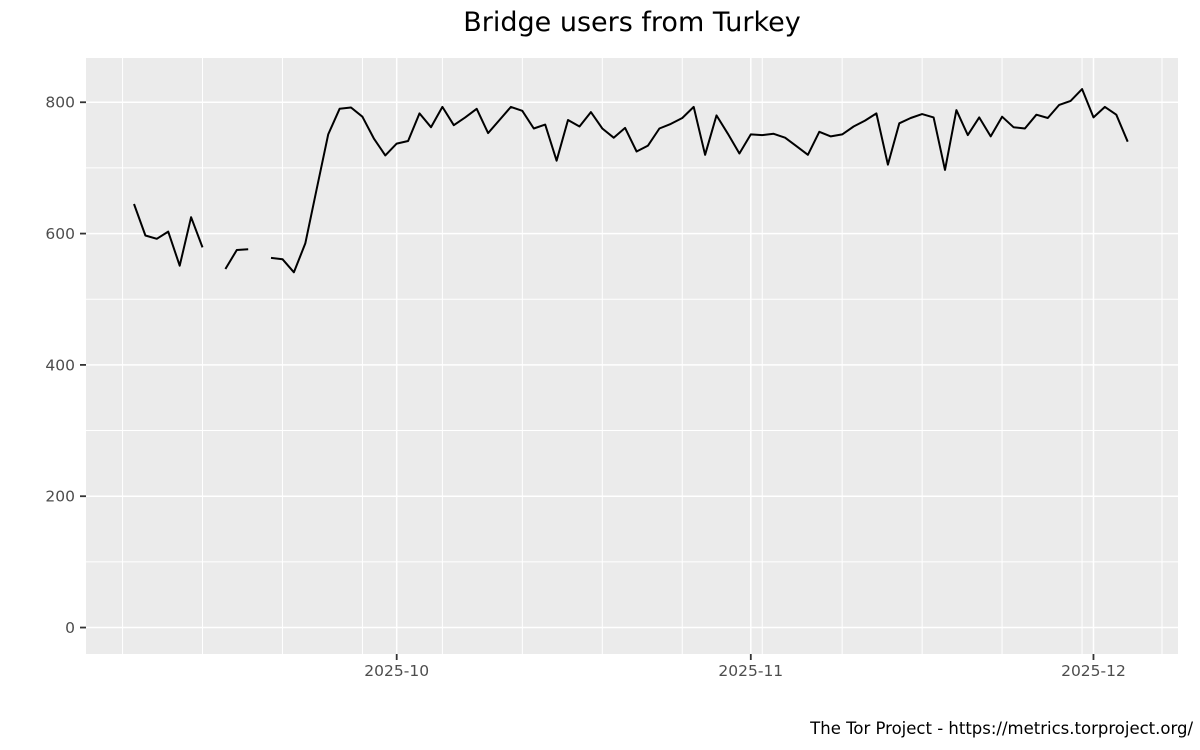 This screenshot has width=1200, height=750. I want to click on x-tick-label: 2025-10, so click(396, 671).